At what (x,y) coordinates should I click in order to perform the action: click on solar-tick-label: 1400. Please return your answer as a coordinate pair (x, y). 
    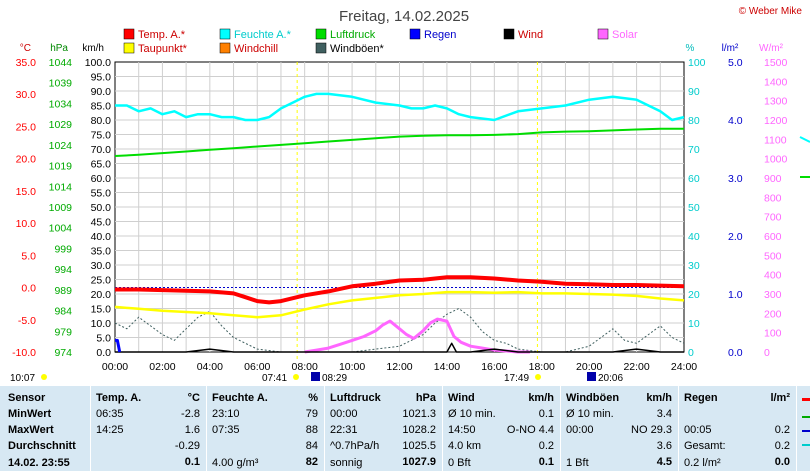
    Looking at the image, I should click on (776, 82).